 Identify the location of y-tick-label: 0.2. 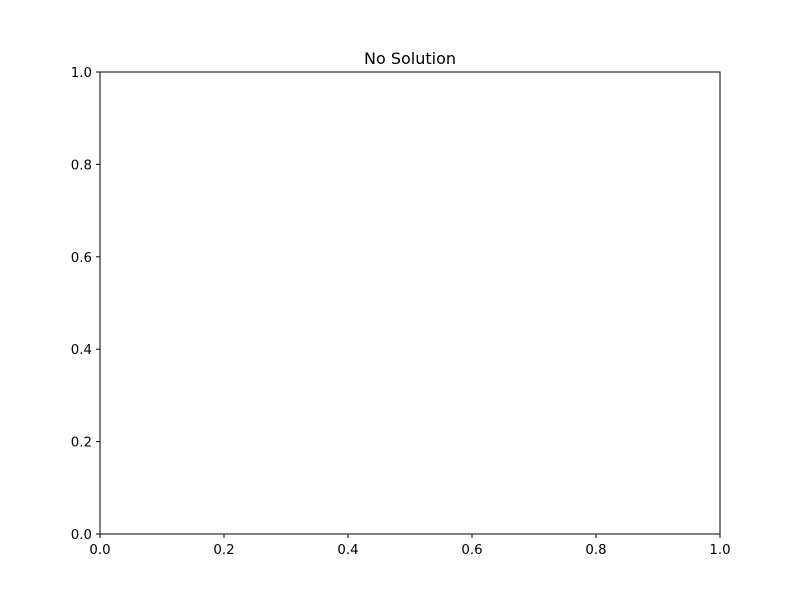
(81, 443).